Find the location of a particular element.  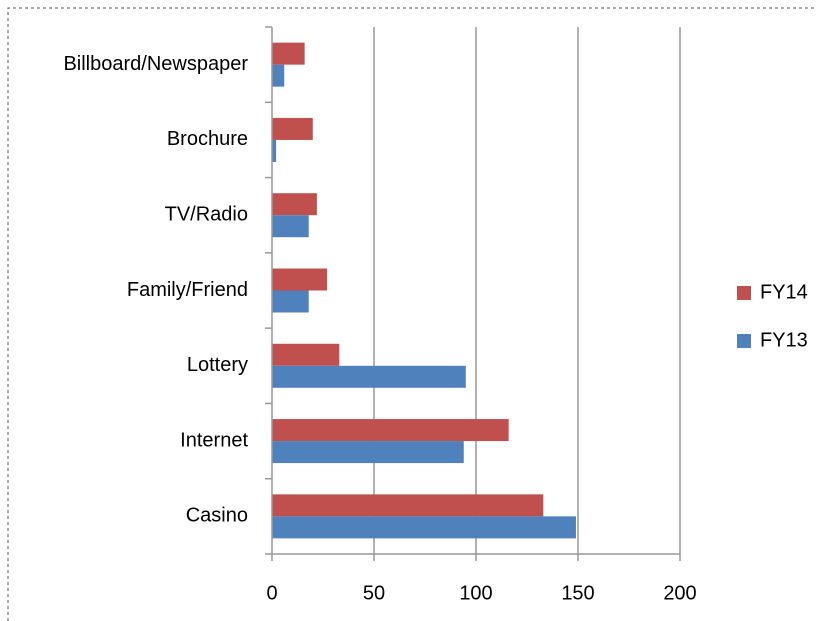

x-tick-label: 150 is located at coordinates (577, 593).